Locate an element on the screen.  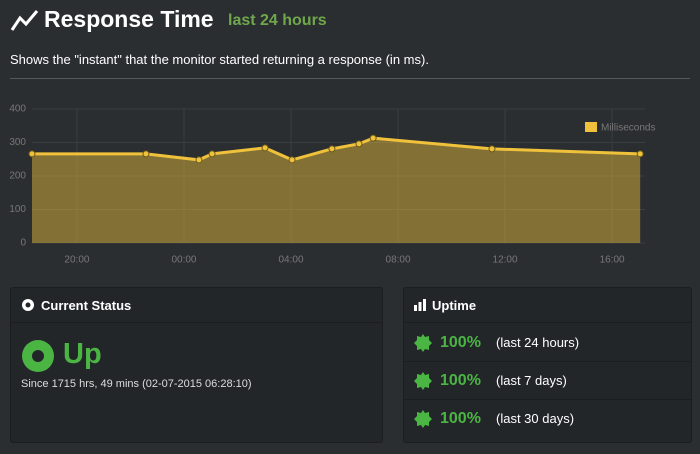
uptime-period: (last 30 days) is located at coordinates (535, 418).